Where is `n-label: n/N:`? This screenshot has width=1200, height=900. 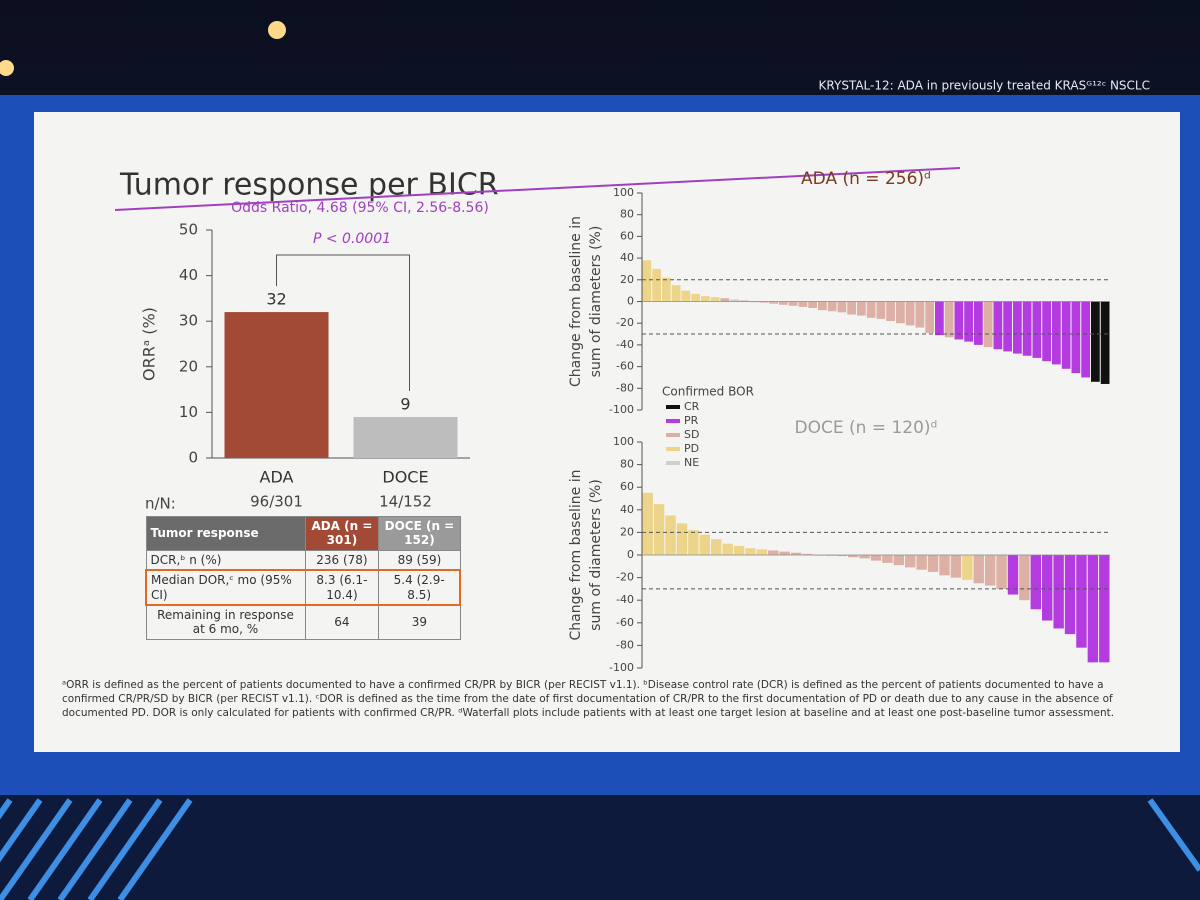 n-label: n/N: is located at coordinates (160, 504).